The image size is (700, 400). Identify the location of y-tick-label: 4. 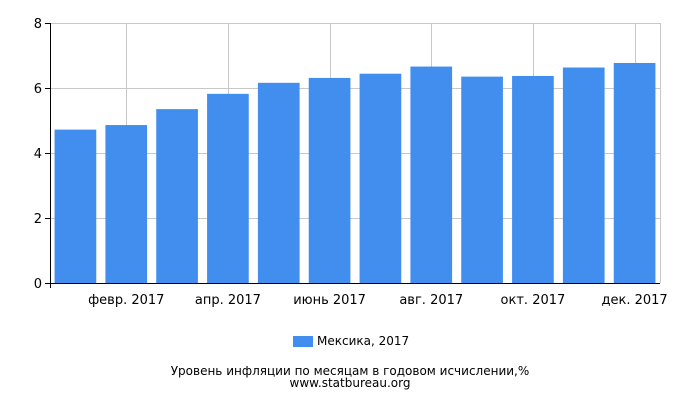
(38, 154).